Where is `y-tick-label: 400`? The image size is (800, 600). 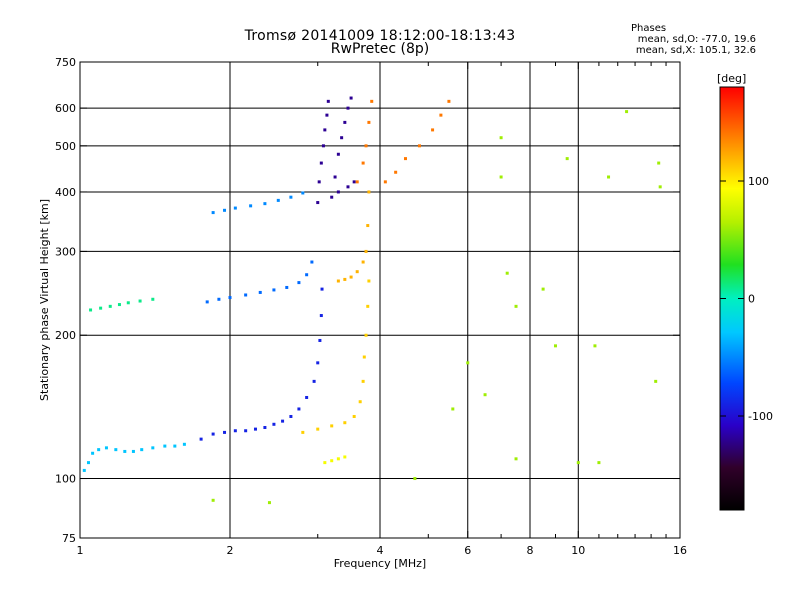 y-tick-label: 400 is located at coordinates (65, 192).